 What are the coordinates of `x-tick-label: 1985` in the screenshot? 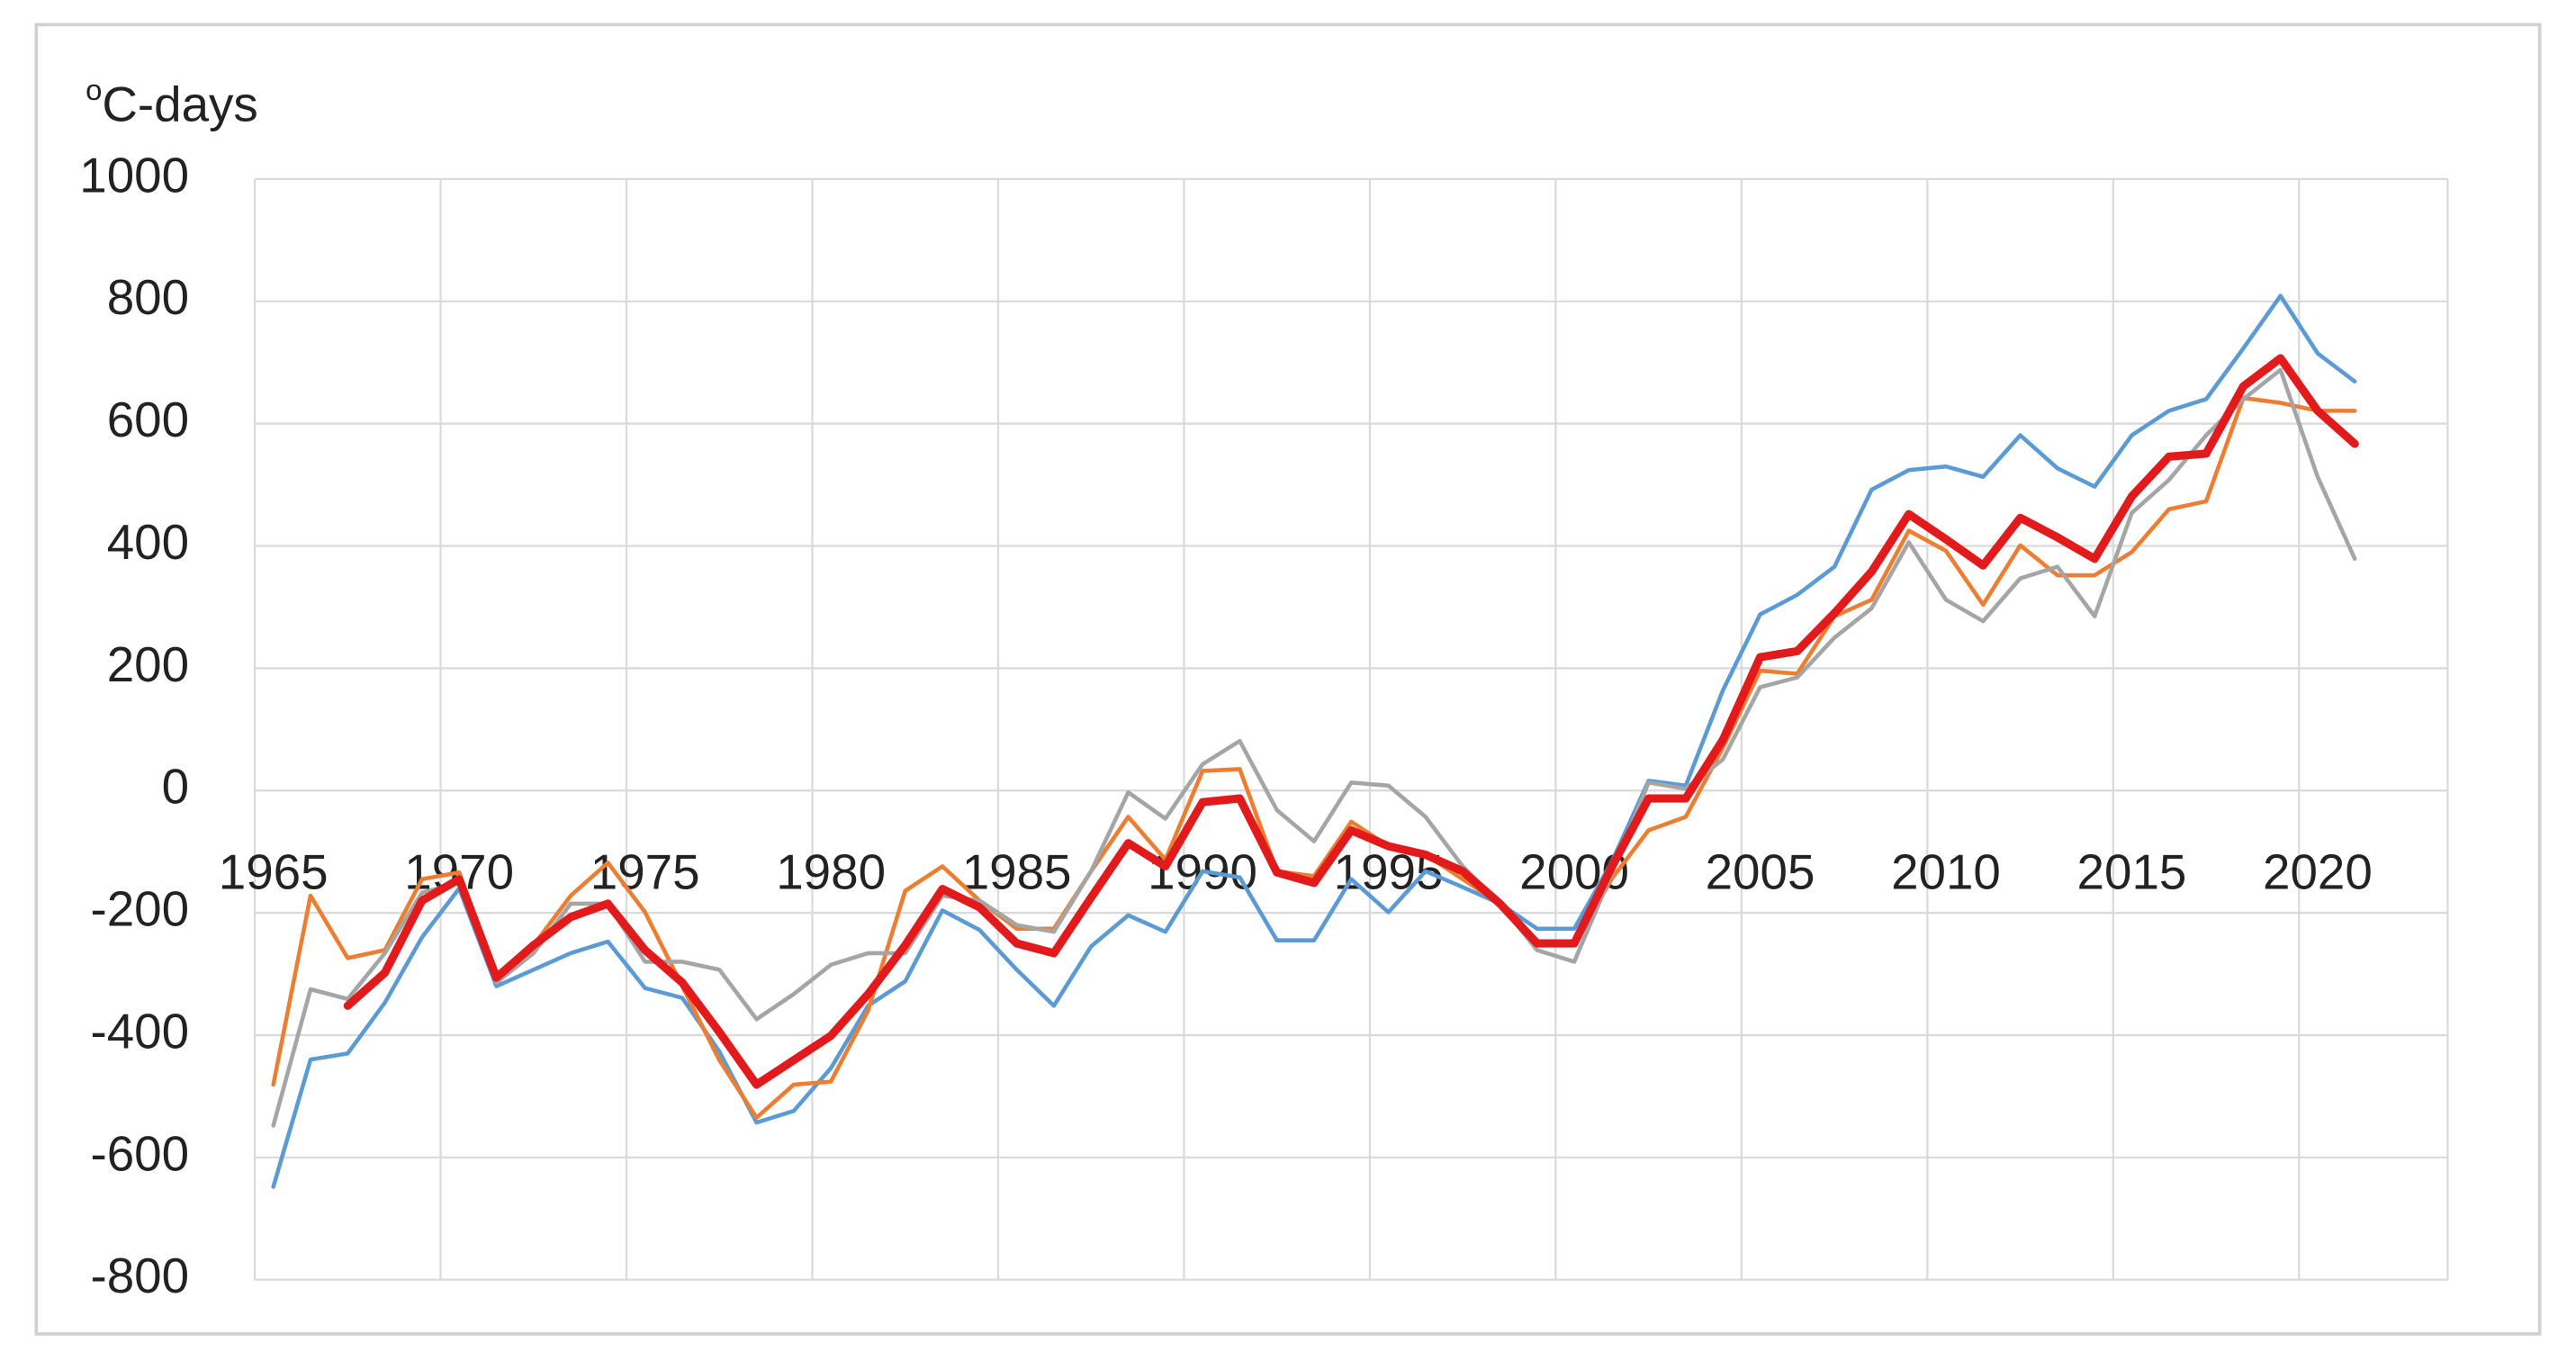 It's located at (1017, 872).